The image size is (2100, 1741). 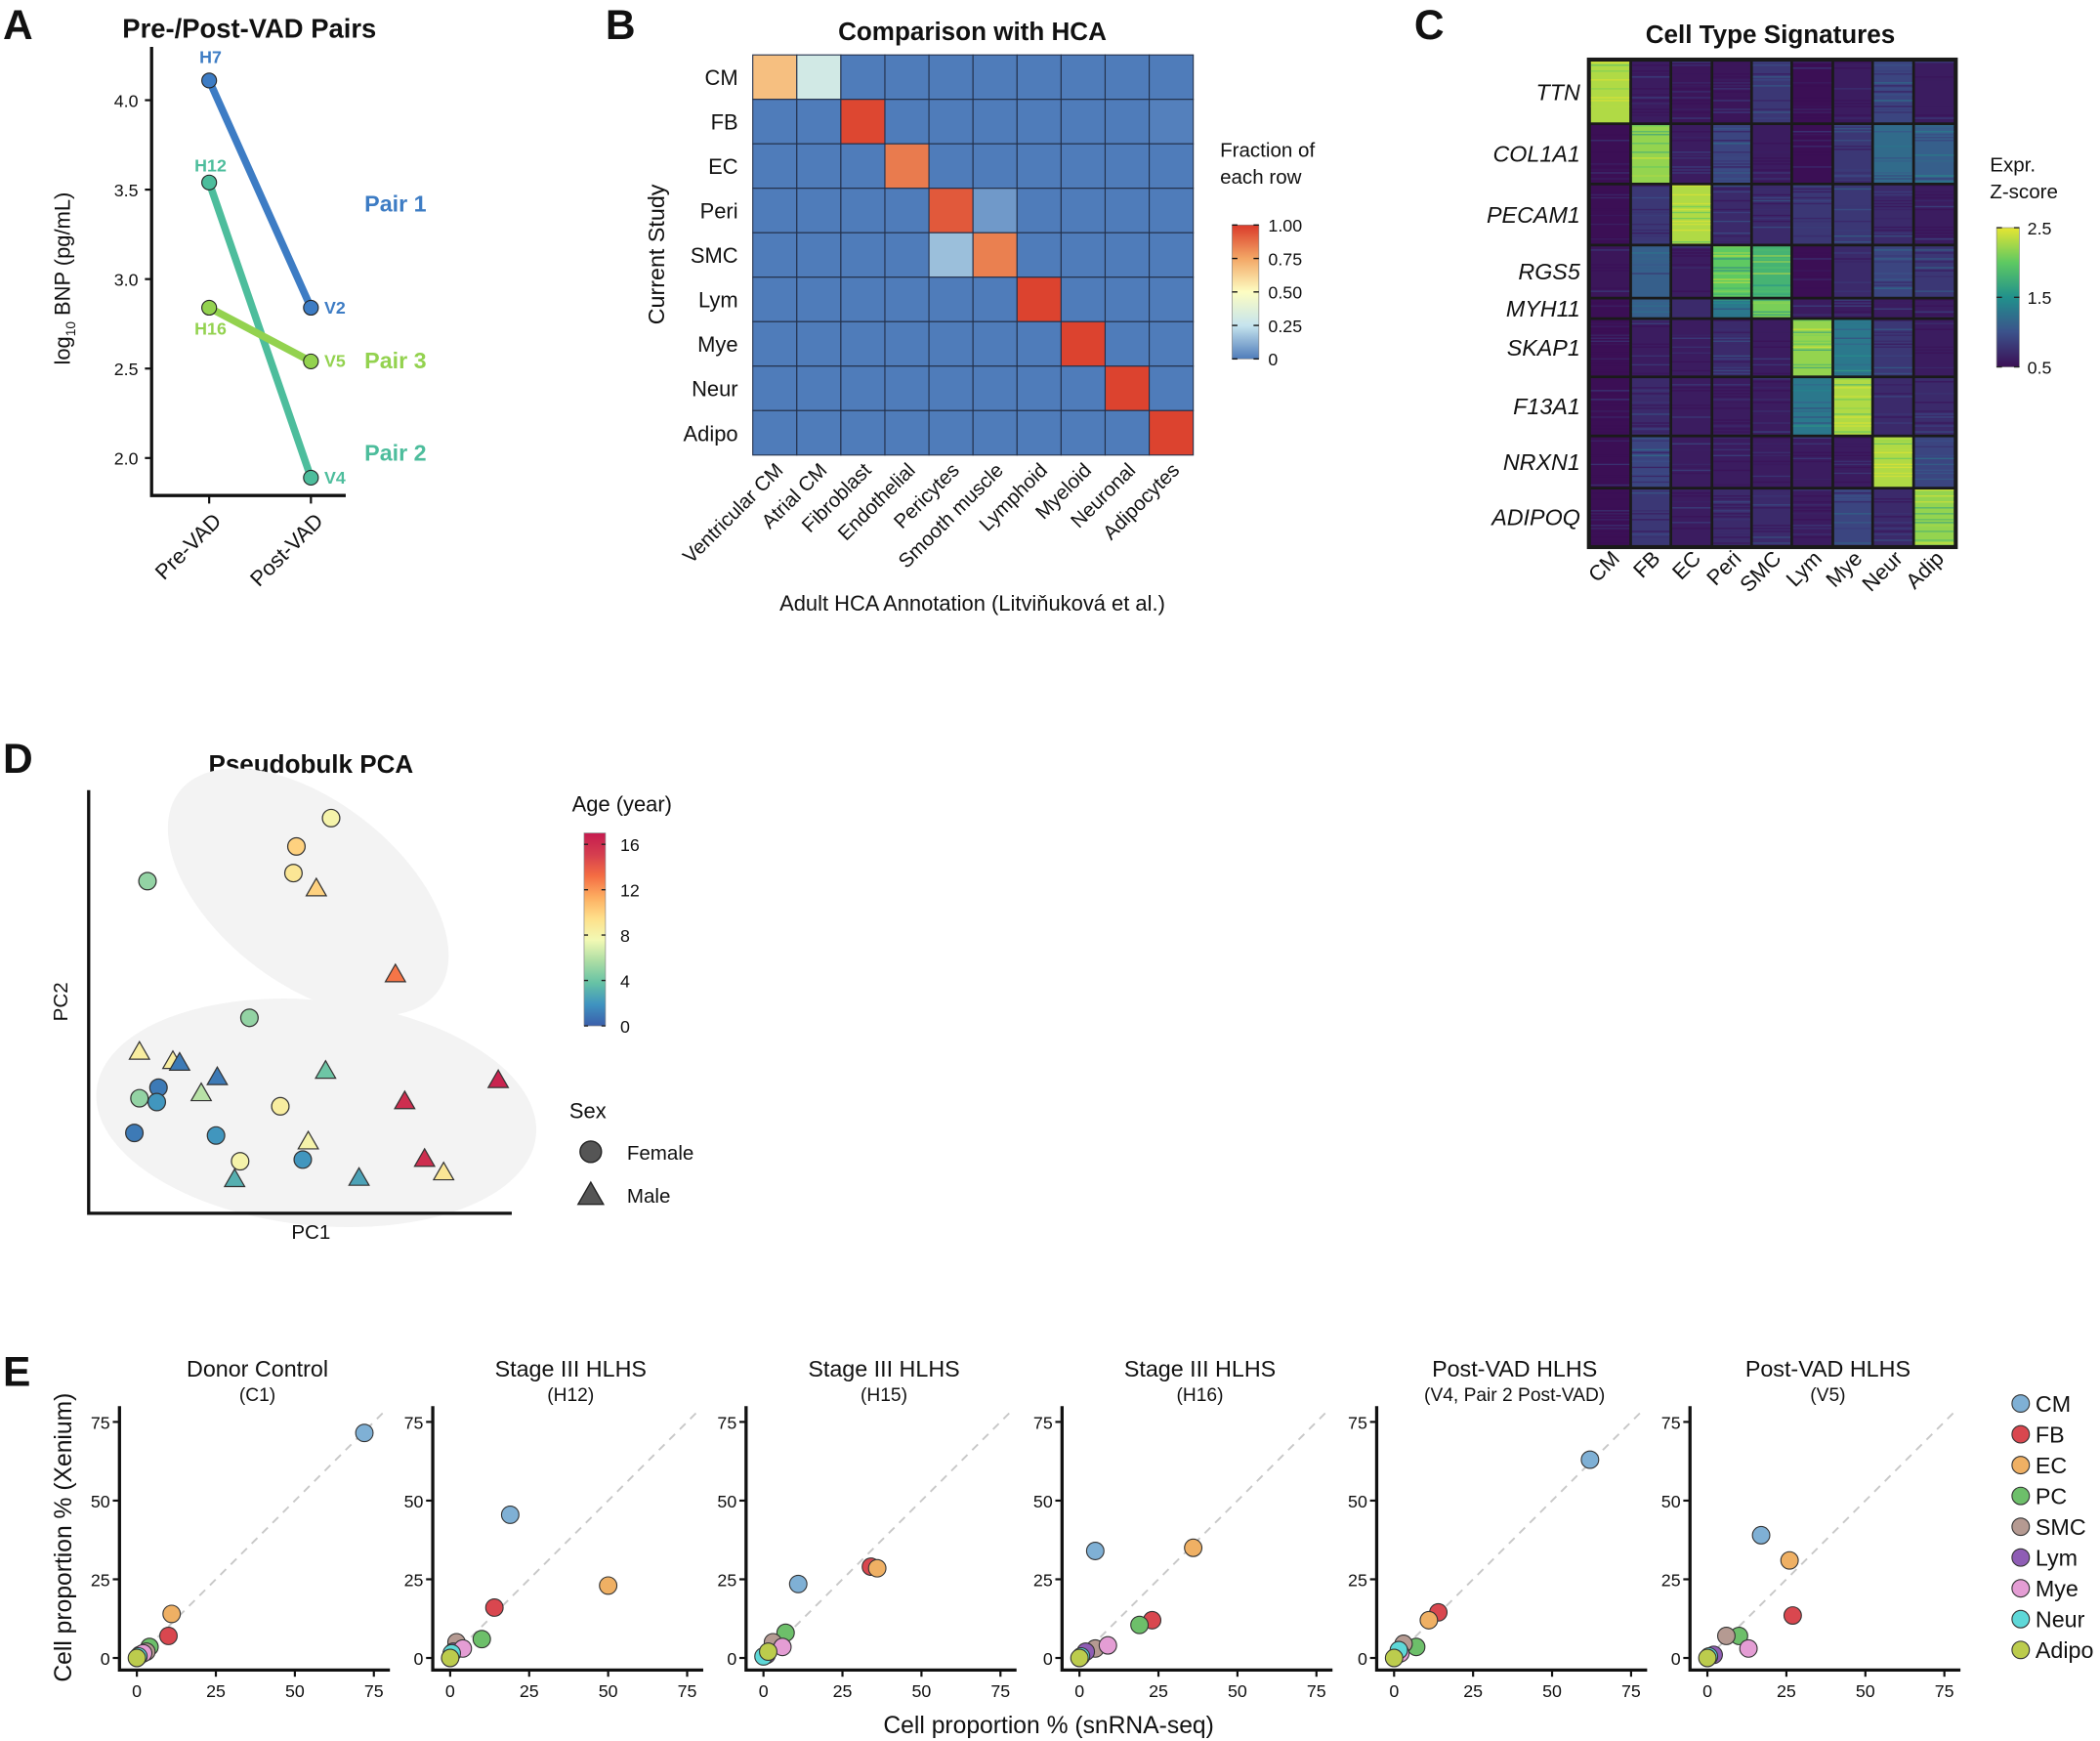 What do you see at coordinates (972, 32) in the screenshot?
I see `panel-b-title: Comparison with HCA` at bounding box center [972, 32].